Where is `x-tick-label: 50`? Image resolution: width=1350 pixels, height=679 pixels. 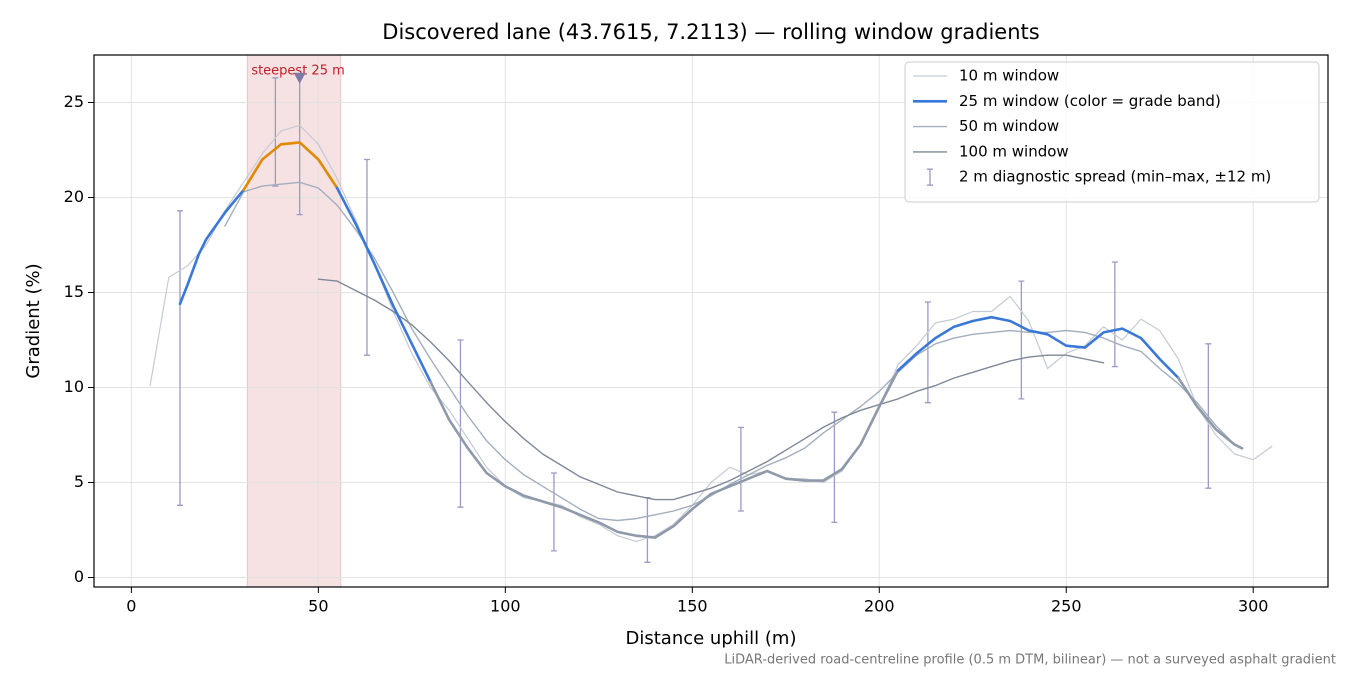
x-tick-label: 50 is located at coordinates (318, 606).